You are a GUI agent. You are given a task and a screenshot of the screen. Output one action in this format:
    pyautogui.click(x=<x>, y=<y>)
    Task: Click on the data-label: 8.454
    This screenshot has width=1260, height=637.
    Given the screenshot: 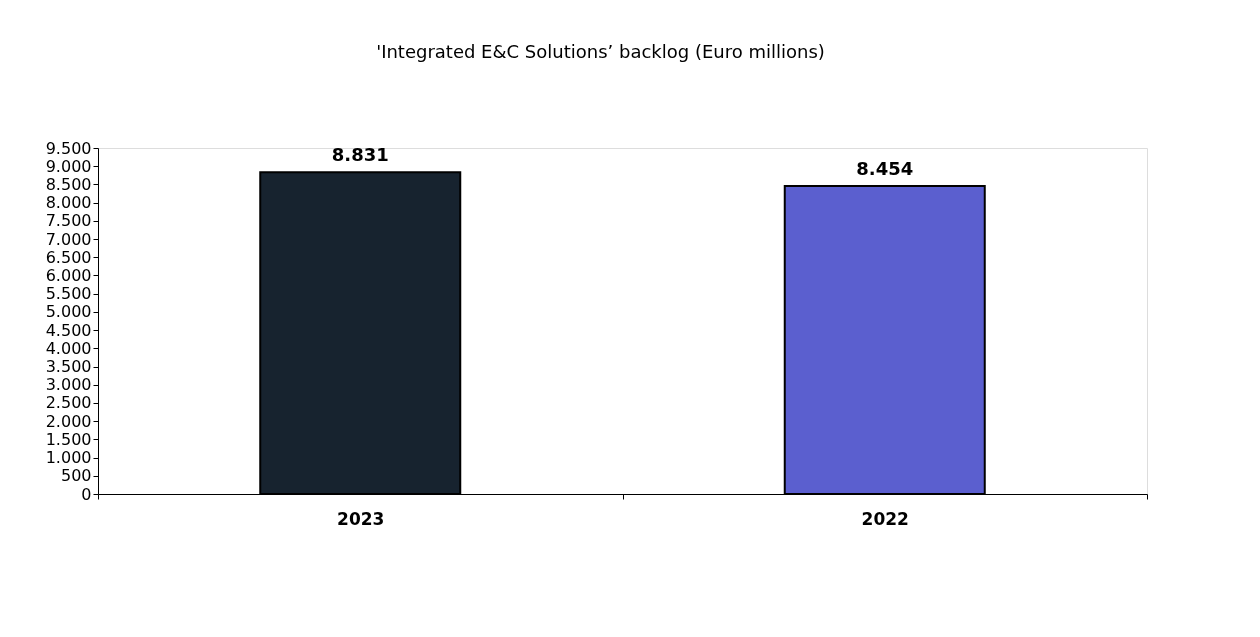 What is the action you would take?
    pyautogui.click(x=885, y=169)
    